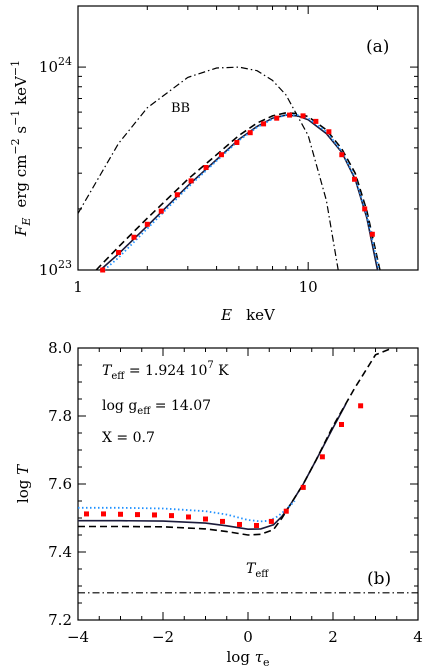 Image resolution: width=436 pixels, height=671 pixels. I want to click on y-tick-label-a: 1023, so click(55, 268).